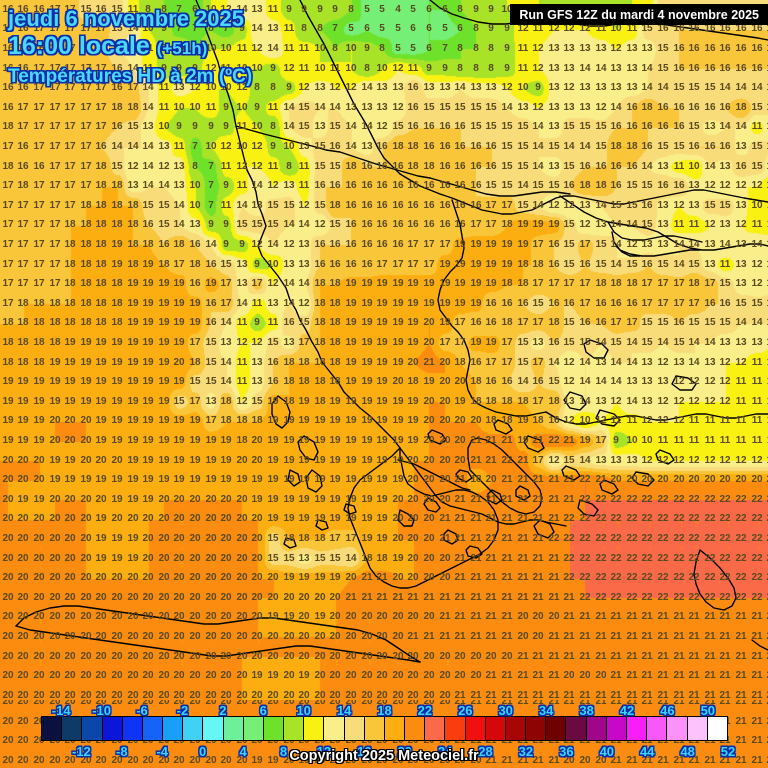 The image size is (768, 768). I want to click on color-scale-bar, so click(384, 728).